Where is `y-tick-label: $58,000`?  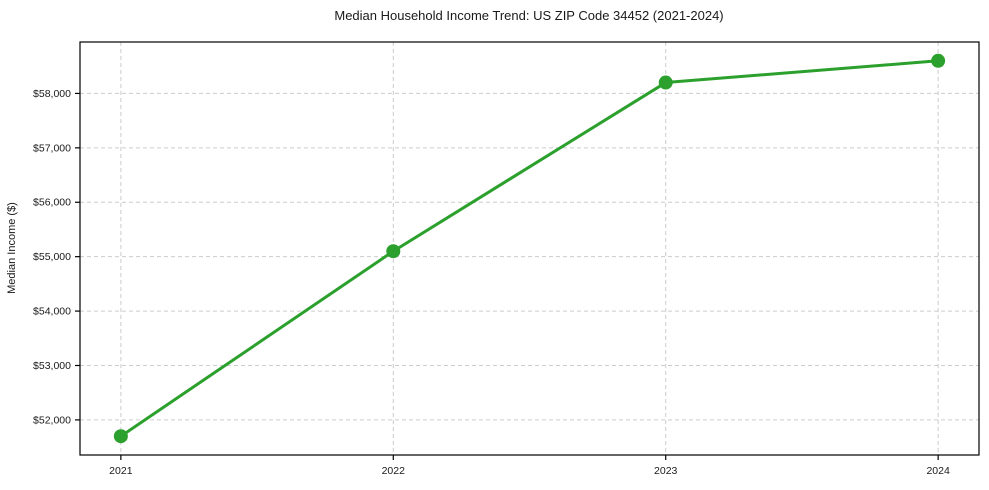
y-tick-label: $58,000 is located at coordinates (52, 94).